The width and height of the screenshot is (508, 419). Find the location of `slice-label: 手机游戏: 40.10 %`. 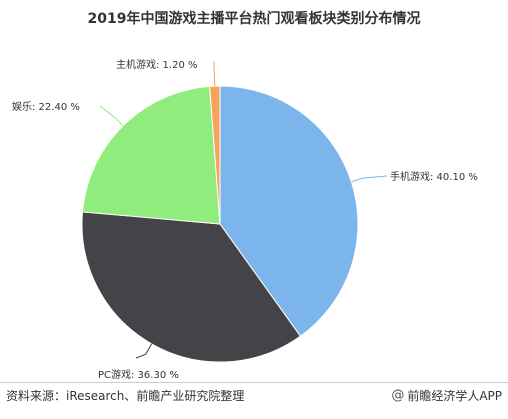

slice-label: 手机游戏: 40.10 % is located at coordinates (434, 176).